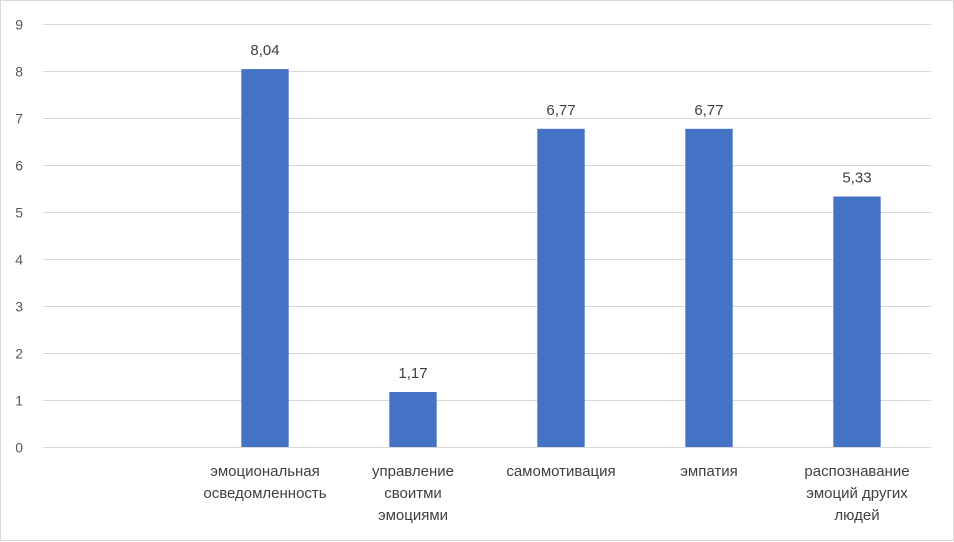  I want to click on data-label: 5,33, so click(856, 177).